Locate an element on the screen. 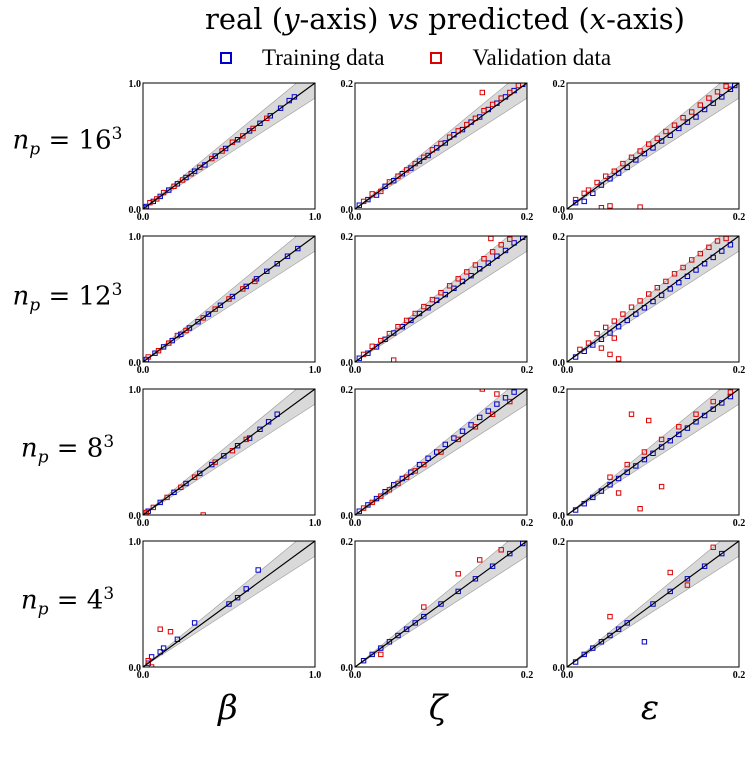  panel-r2-c1: 0.0 1.0 0.0 1.0 is located at coordinates (225, 304).